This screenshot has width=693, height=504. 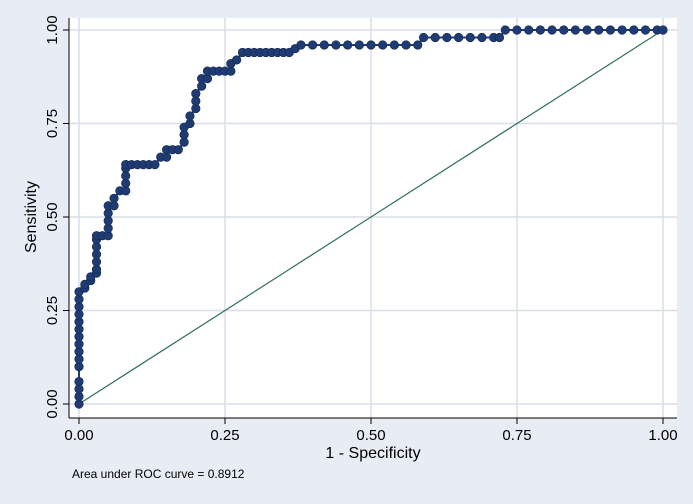 What do you see at coordinates (52, 123) in the screenshot?
I see `y-tick-label: 0.75` at bounding box center [52, 123].